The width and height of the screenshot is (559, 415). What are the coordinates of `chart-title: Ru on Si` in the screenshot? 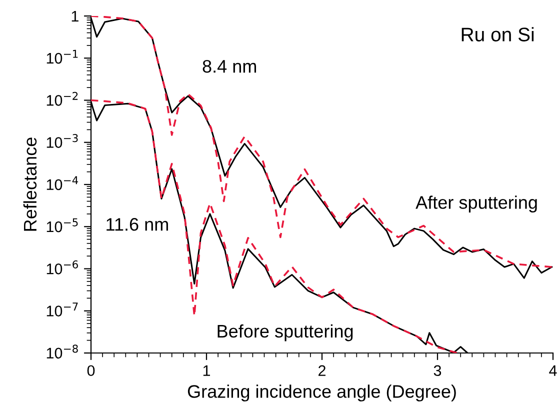 It's located at (498, 34).